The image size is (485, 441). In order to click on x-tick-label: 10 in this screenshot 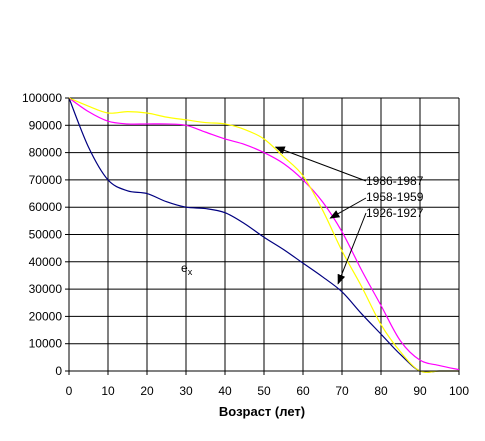, I will do `click(108, 391)`.